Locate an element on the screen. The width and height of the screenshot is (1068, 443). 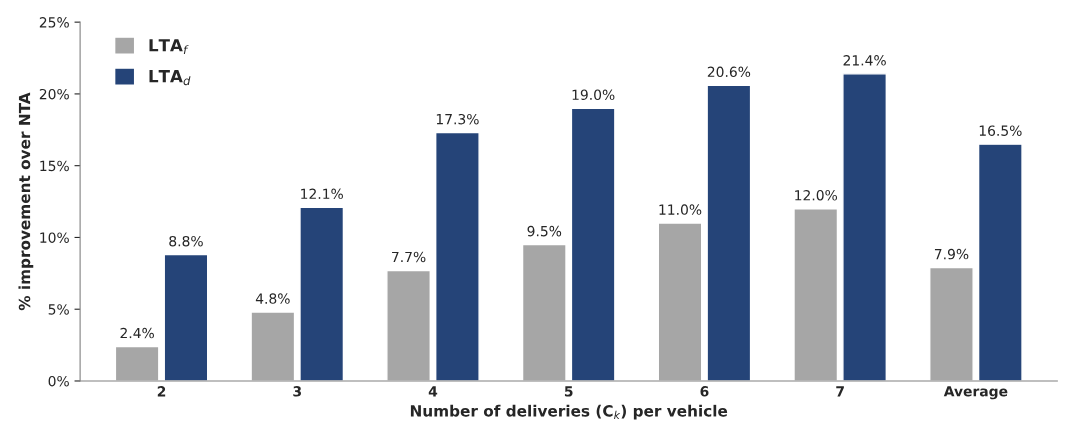
data-label: 16.5% is located at coordinates (1000, 130).